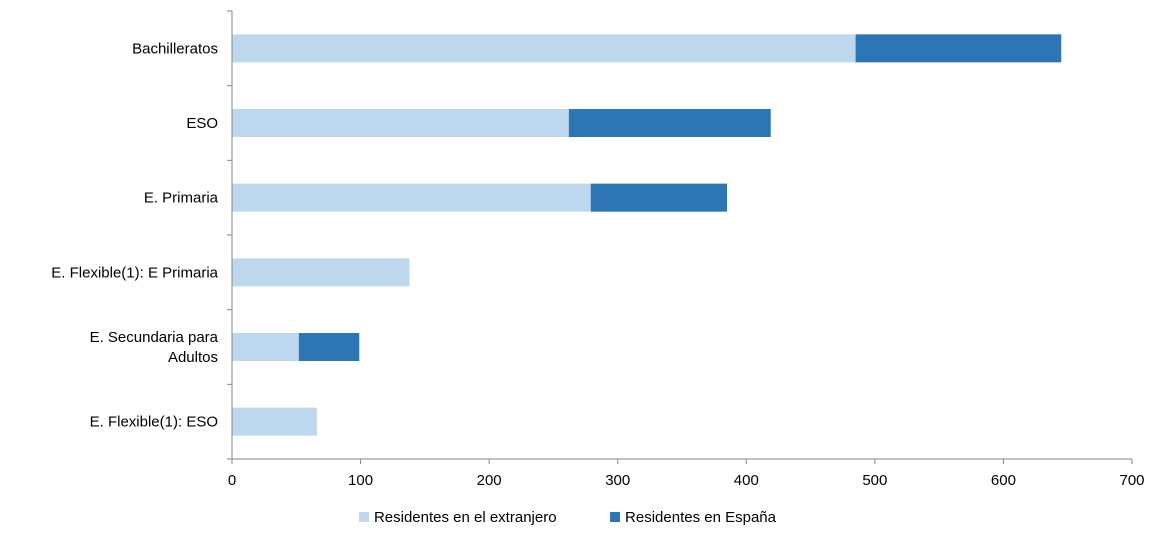 Image resolution: width=1150 pixels, height=542 pixels. I want to click on x-tick-label: 0, so click(232, 480).